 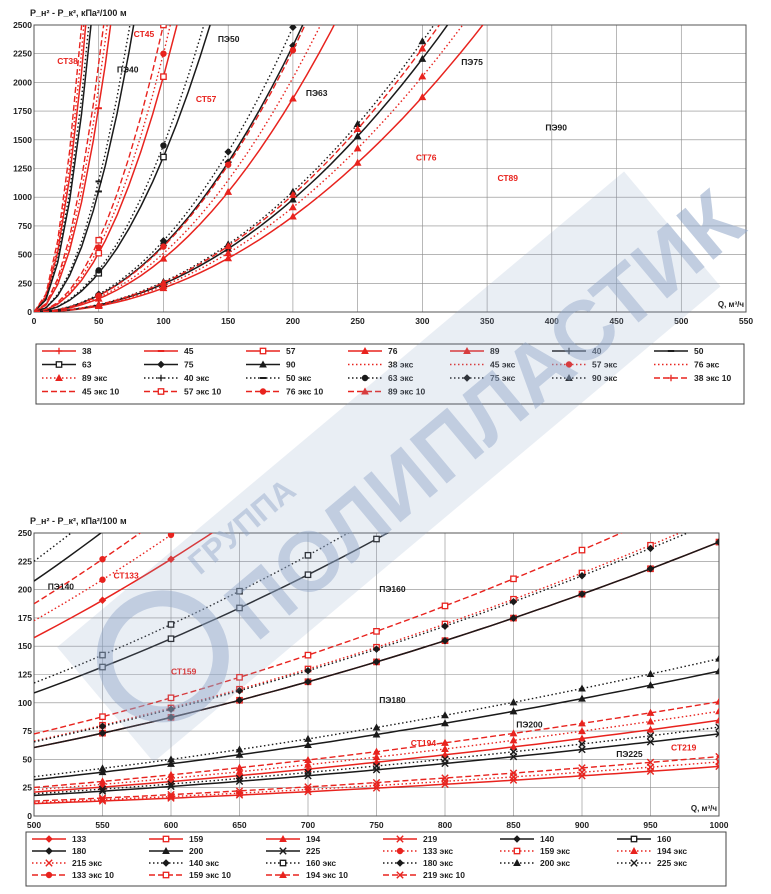 What do you see at coordinates (144, 34) in the screenshot?
I see `curve-label: СТ45` at bounding box center [144, 34].